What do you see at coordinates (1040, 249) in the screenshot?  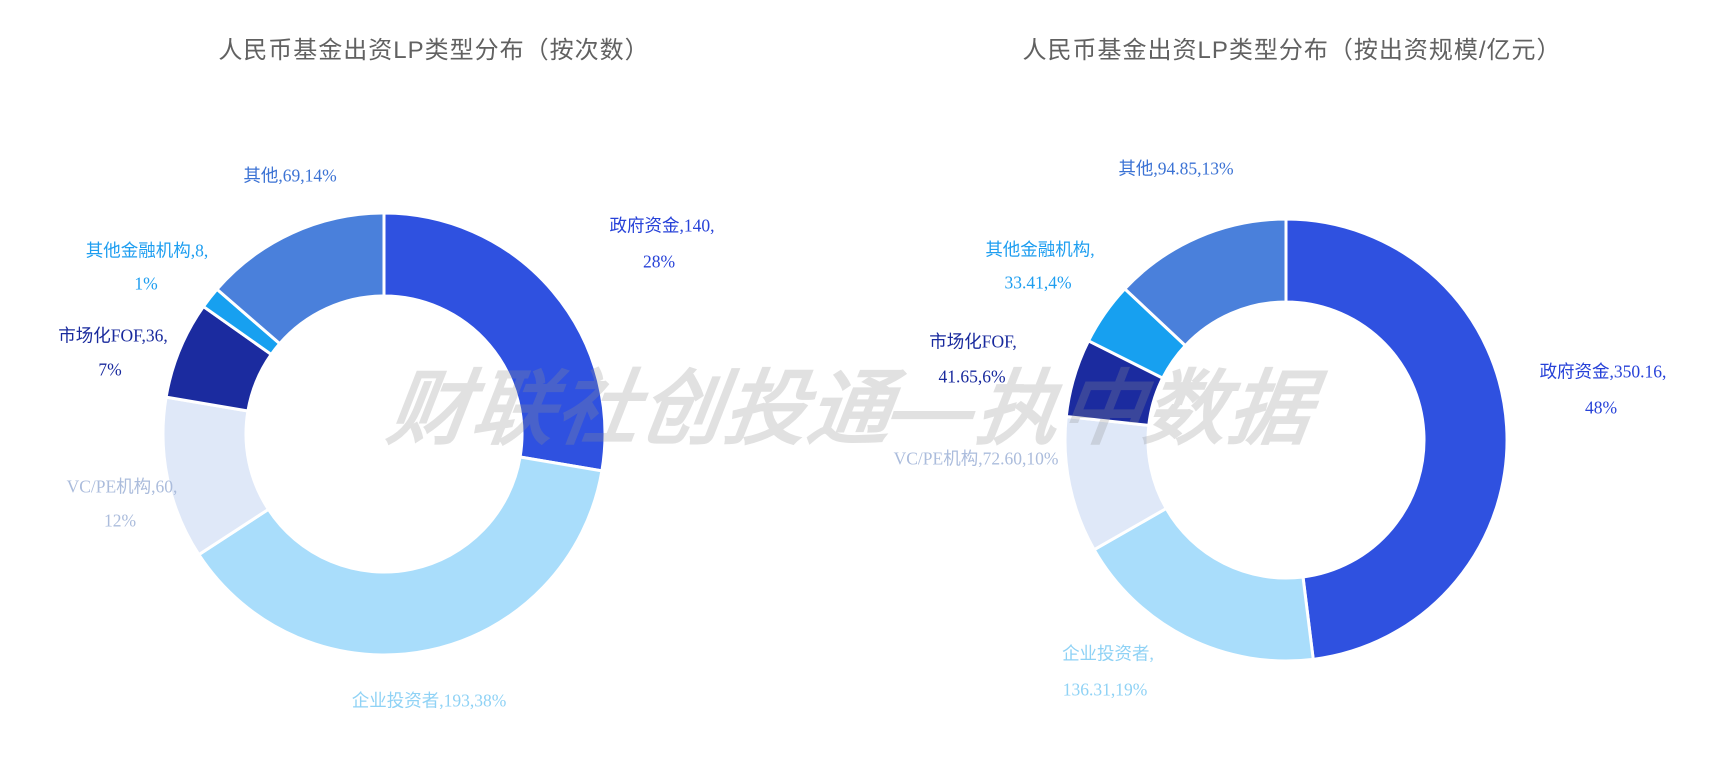 I see `slice-label-other-financial-institution: 其他金融机构,` at bounding box center [1040, 249].